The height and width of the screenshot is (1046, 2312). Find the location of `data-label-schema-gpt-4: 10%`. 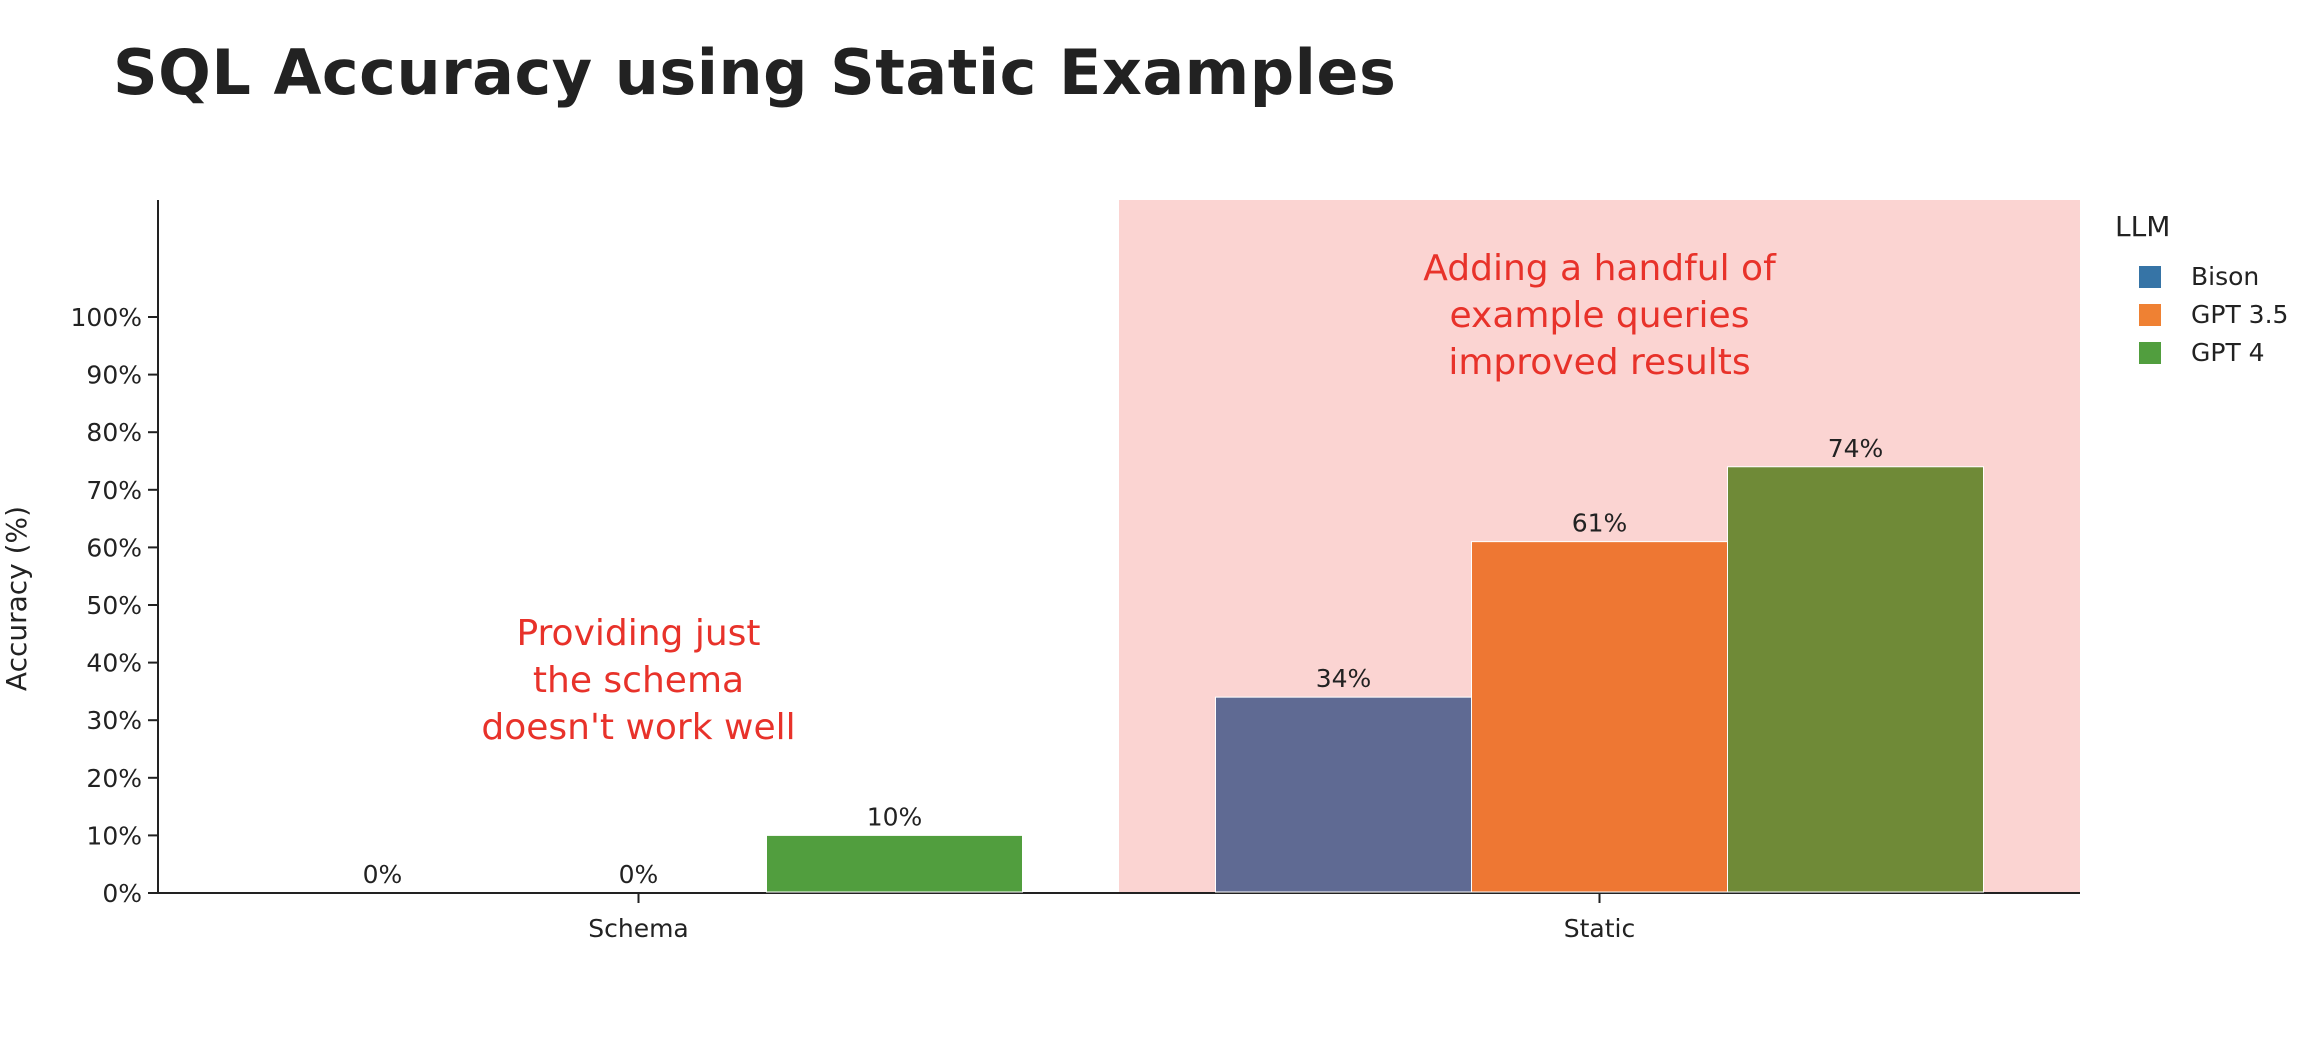

data-label-schema-gpt-4: 10% is located at coordinates (895, 816).